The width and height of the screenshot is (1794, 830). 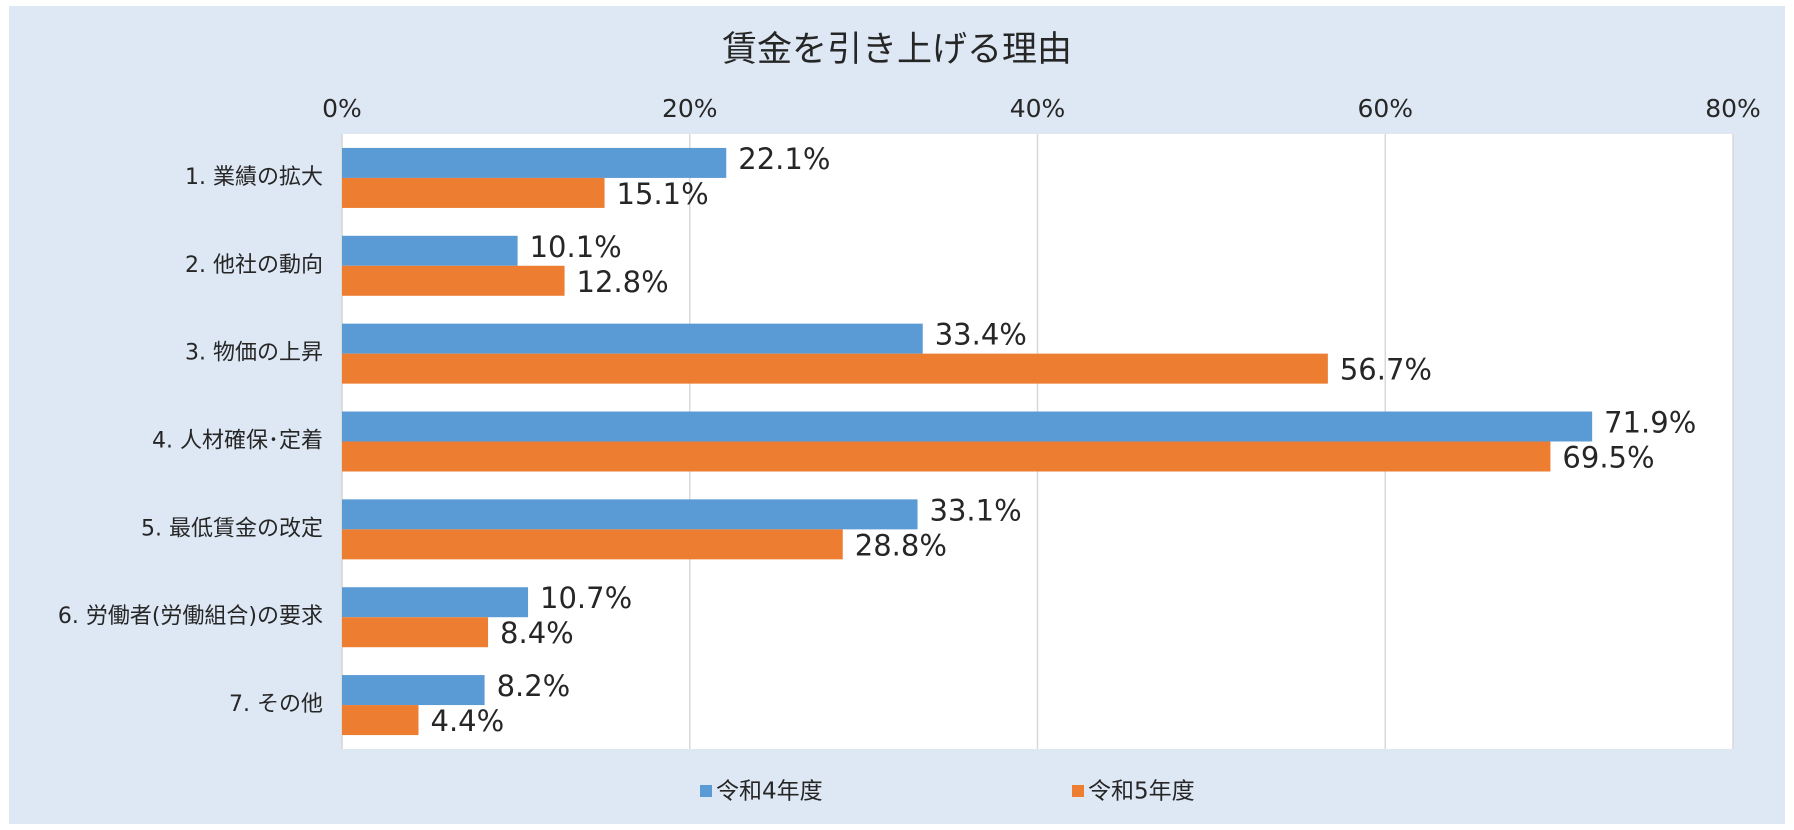 I want to click on data-label: 8.2%, so click(x=534, y=686).